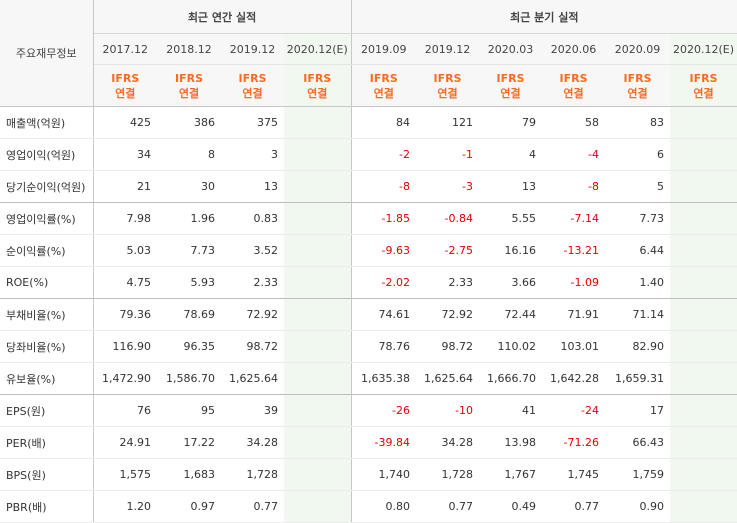  Describe the element at coordinates (383, 474) in the screenshot. I see `quarter-value-cell: 1,740` at that location.